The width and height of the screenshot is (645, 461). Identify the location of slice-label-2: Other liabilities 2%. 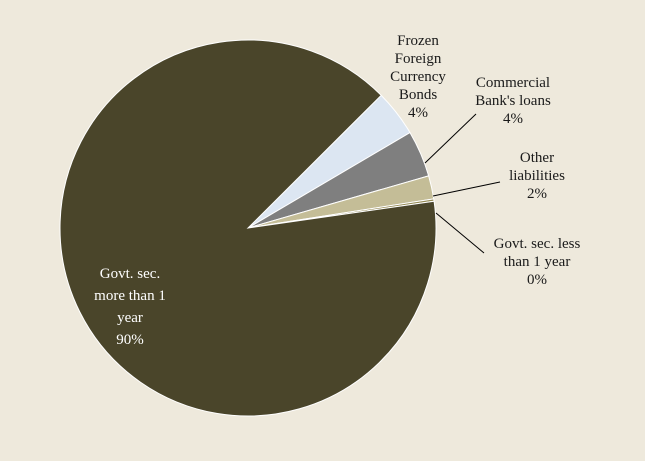
(537, 176).